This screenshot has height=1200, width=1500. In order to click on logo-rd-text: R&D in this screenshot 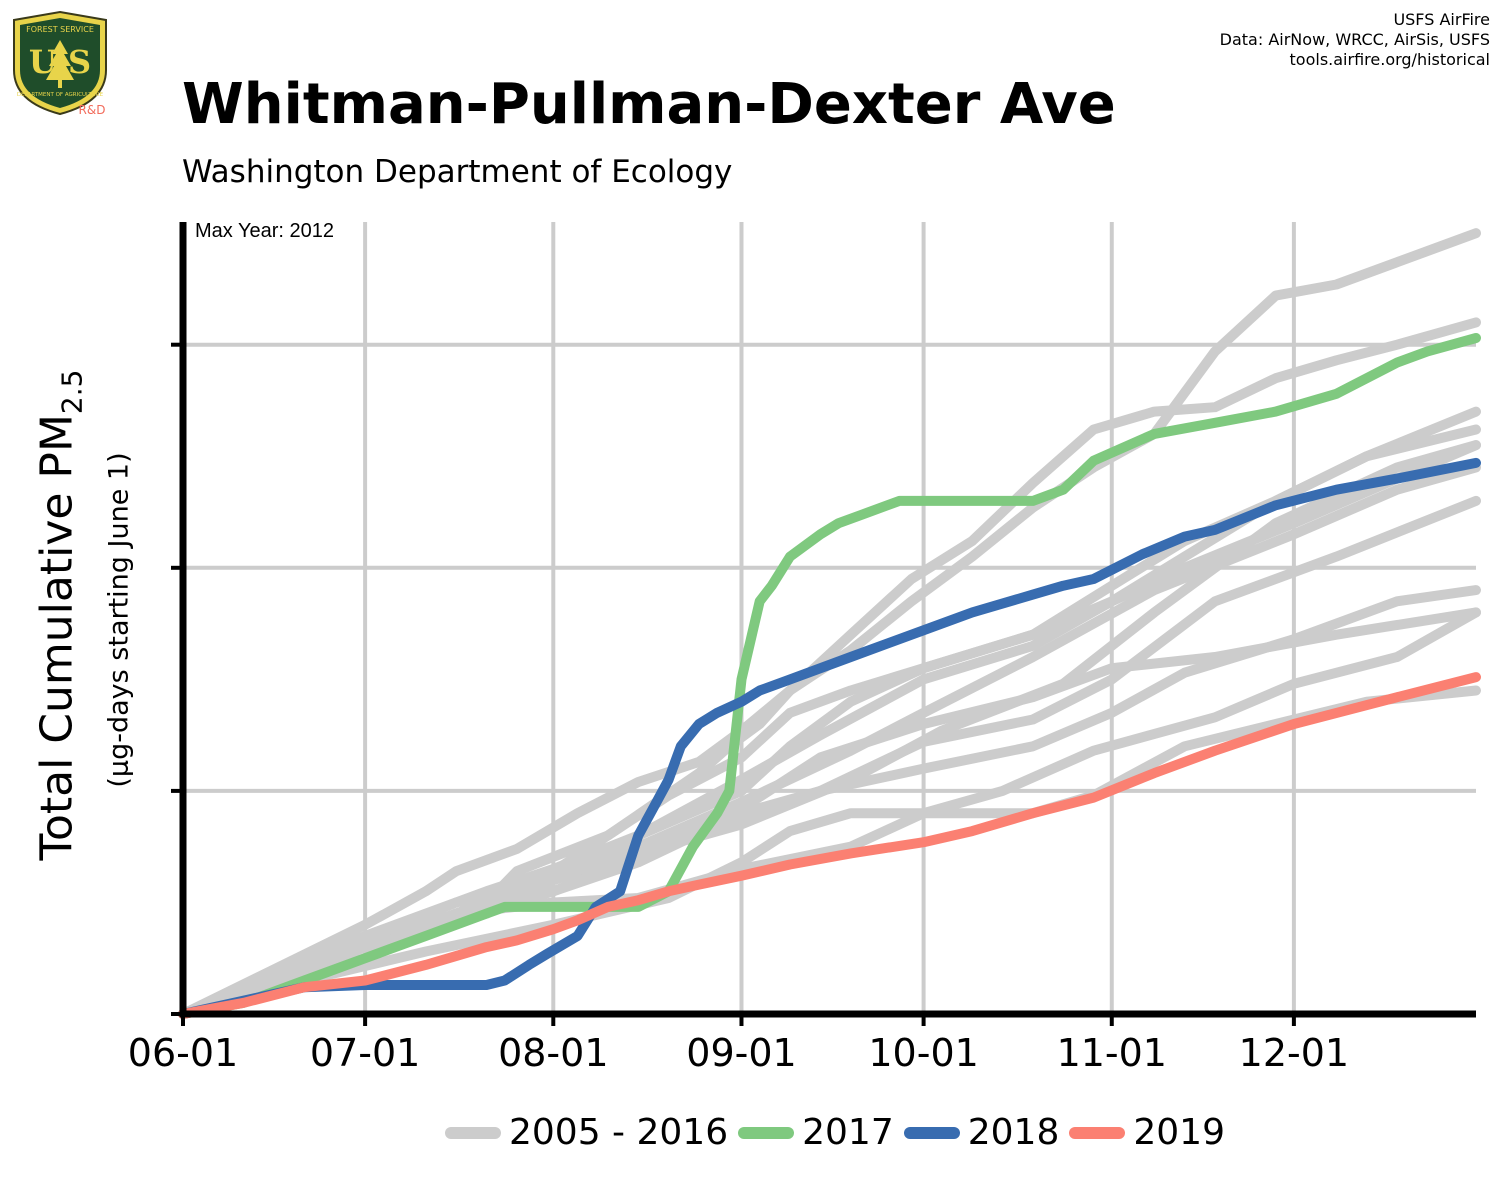, I will do `click(92, 110)`.